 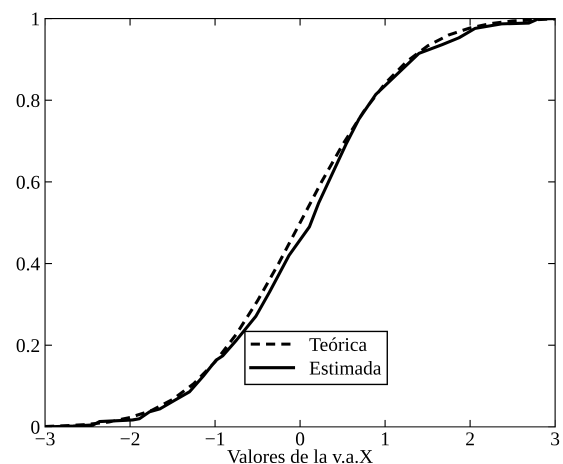 I want to click on y-tick-label: 0.2, so click(x=28, y=345).